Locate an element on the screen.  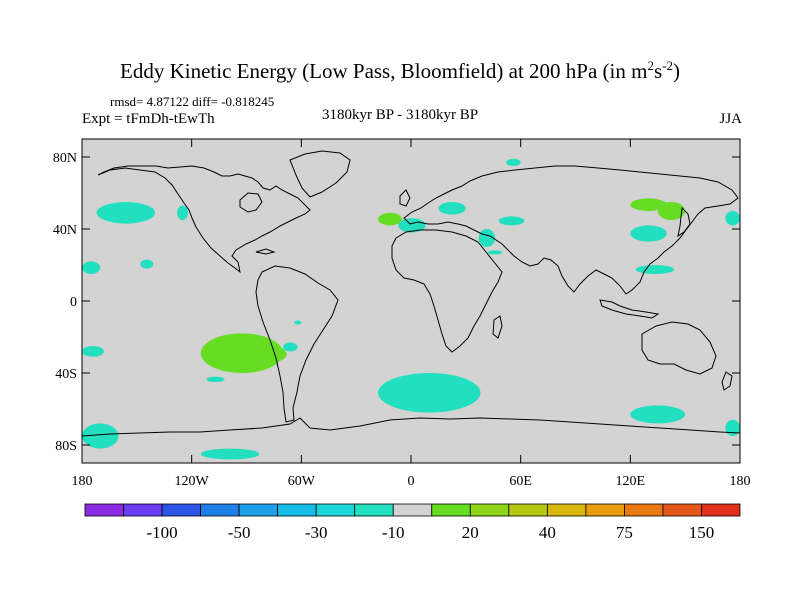
coast-british-isles is located at coordinates (405, 198).